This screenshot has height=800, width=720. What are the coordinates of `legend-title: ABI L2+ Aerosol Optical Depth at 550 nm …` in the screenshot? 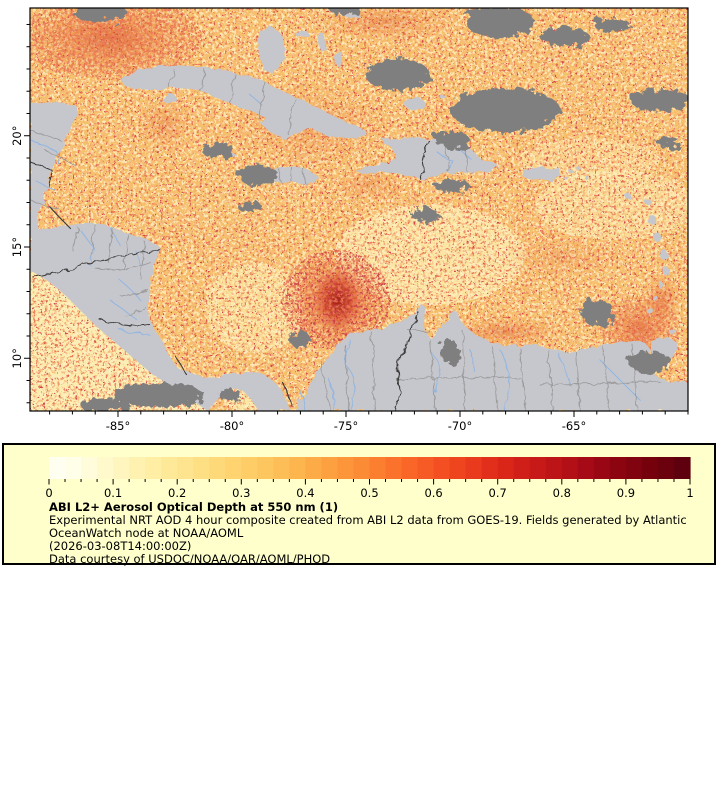 It's located at (194, 507).